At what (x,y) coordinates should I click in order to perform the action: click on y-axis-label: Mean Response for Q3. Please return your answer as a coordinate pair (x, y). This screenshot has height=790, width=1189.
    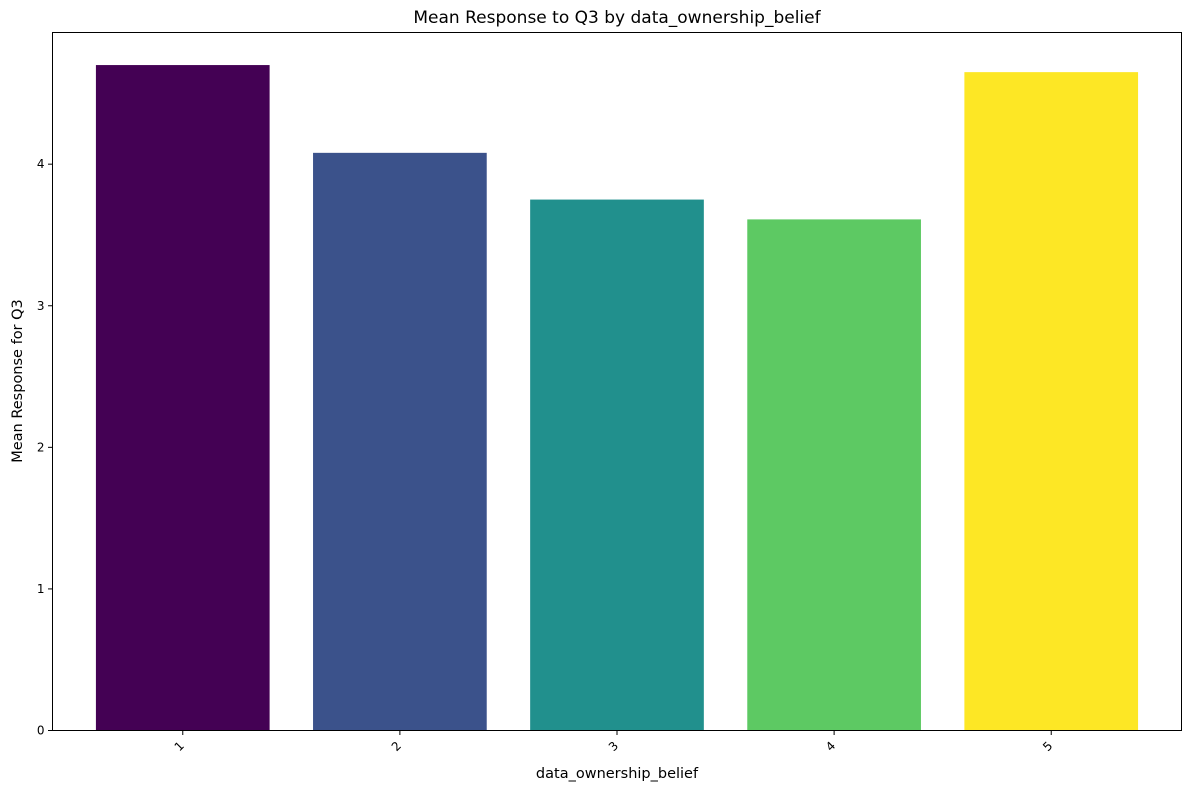
    Looking at the image, I should click on (18, 381).